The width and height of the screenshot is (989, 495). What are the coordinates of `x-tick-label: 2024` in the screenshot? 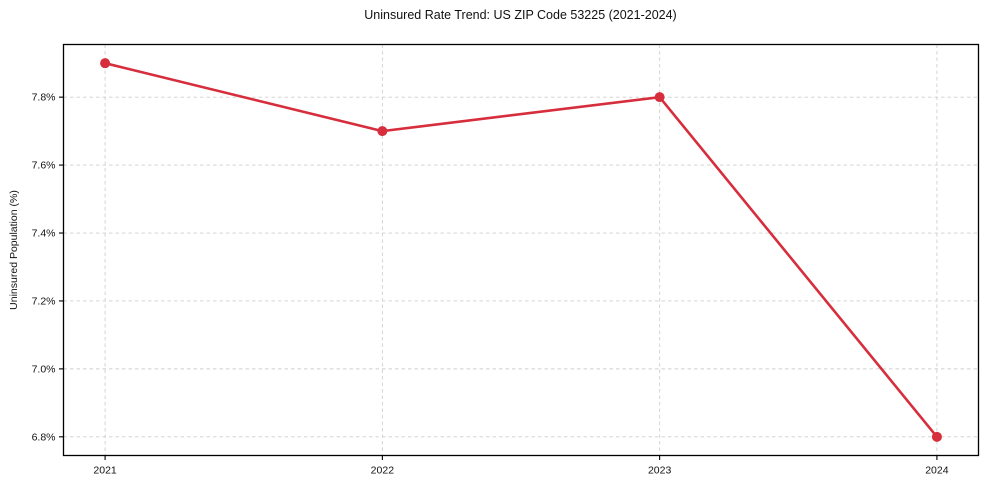 It's located at (937, 471).